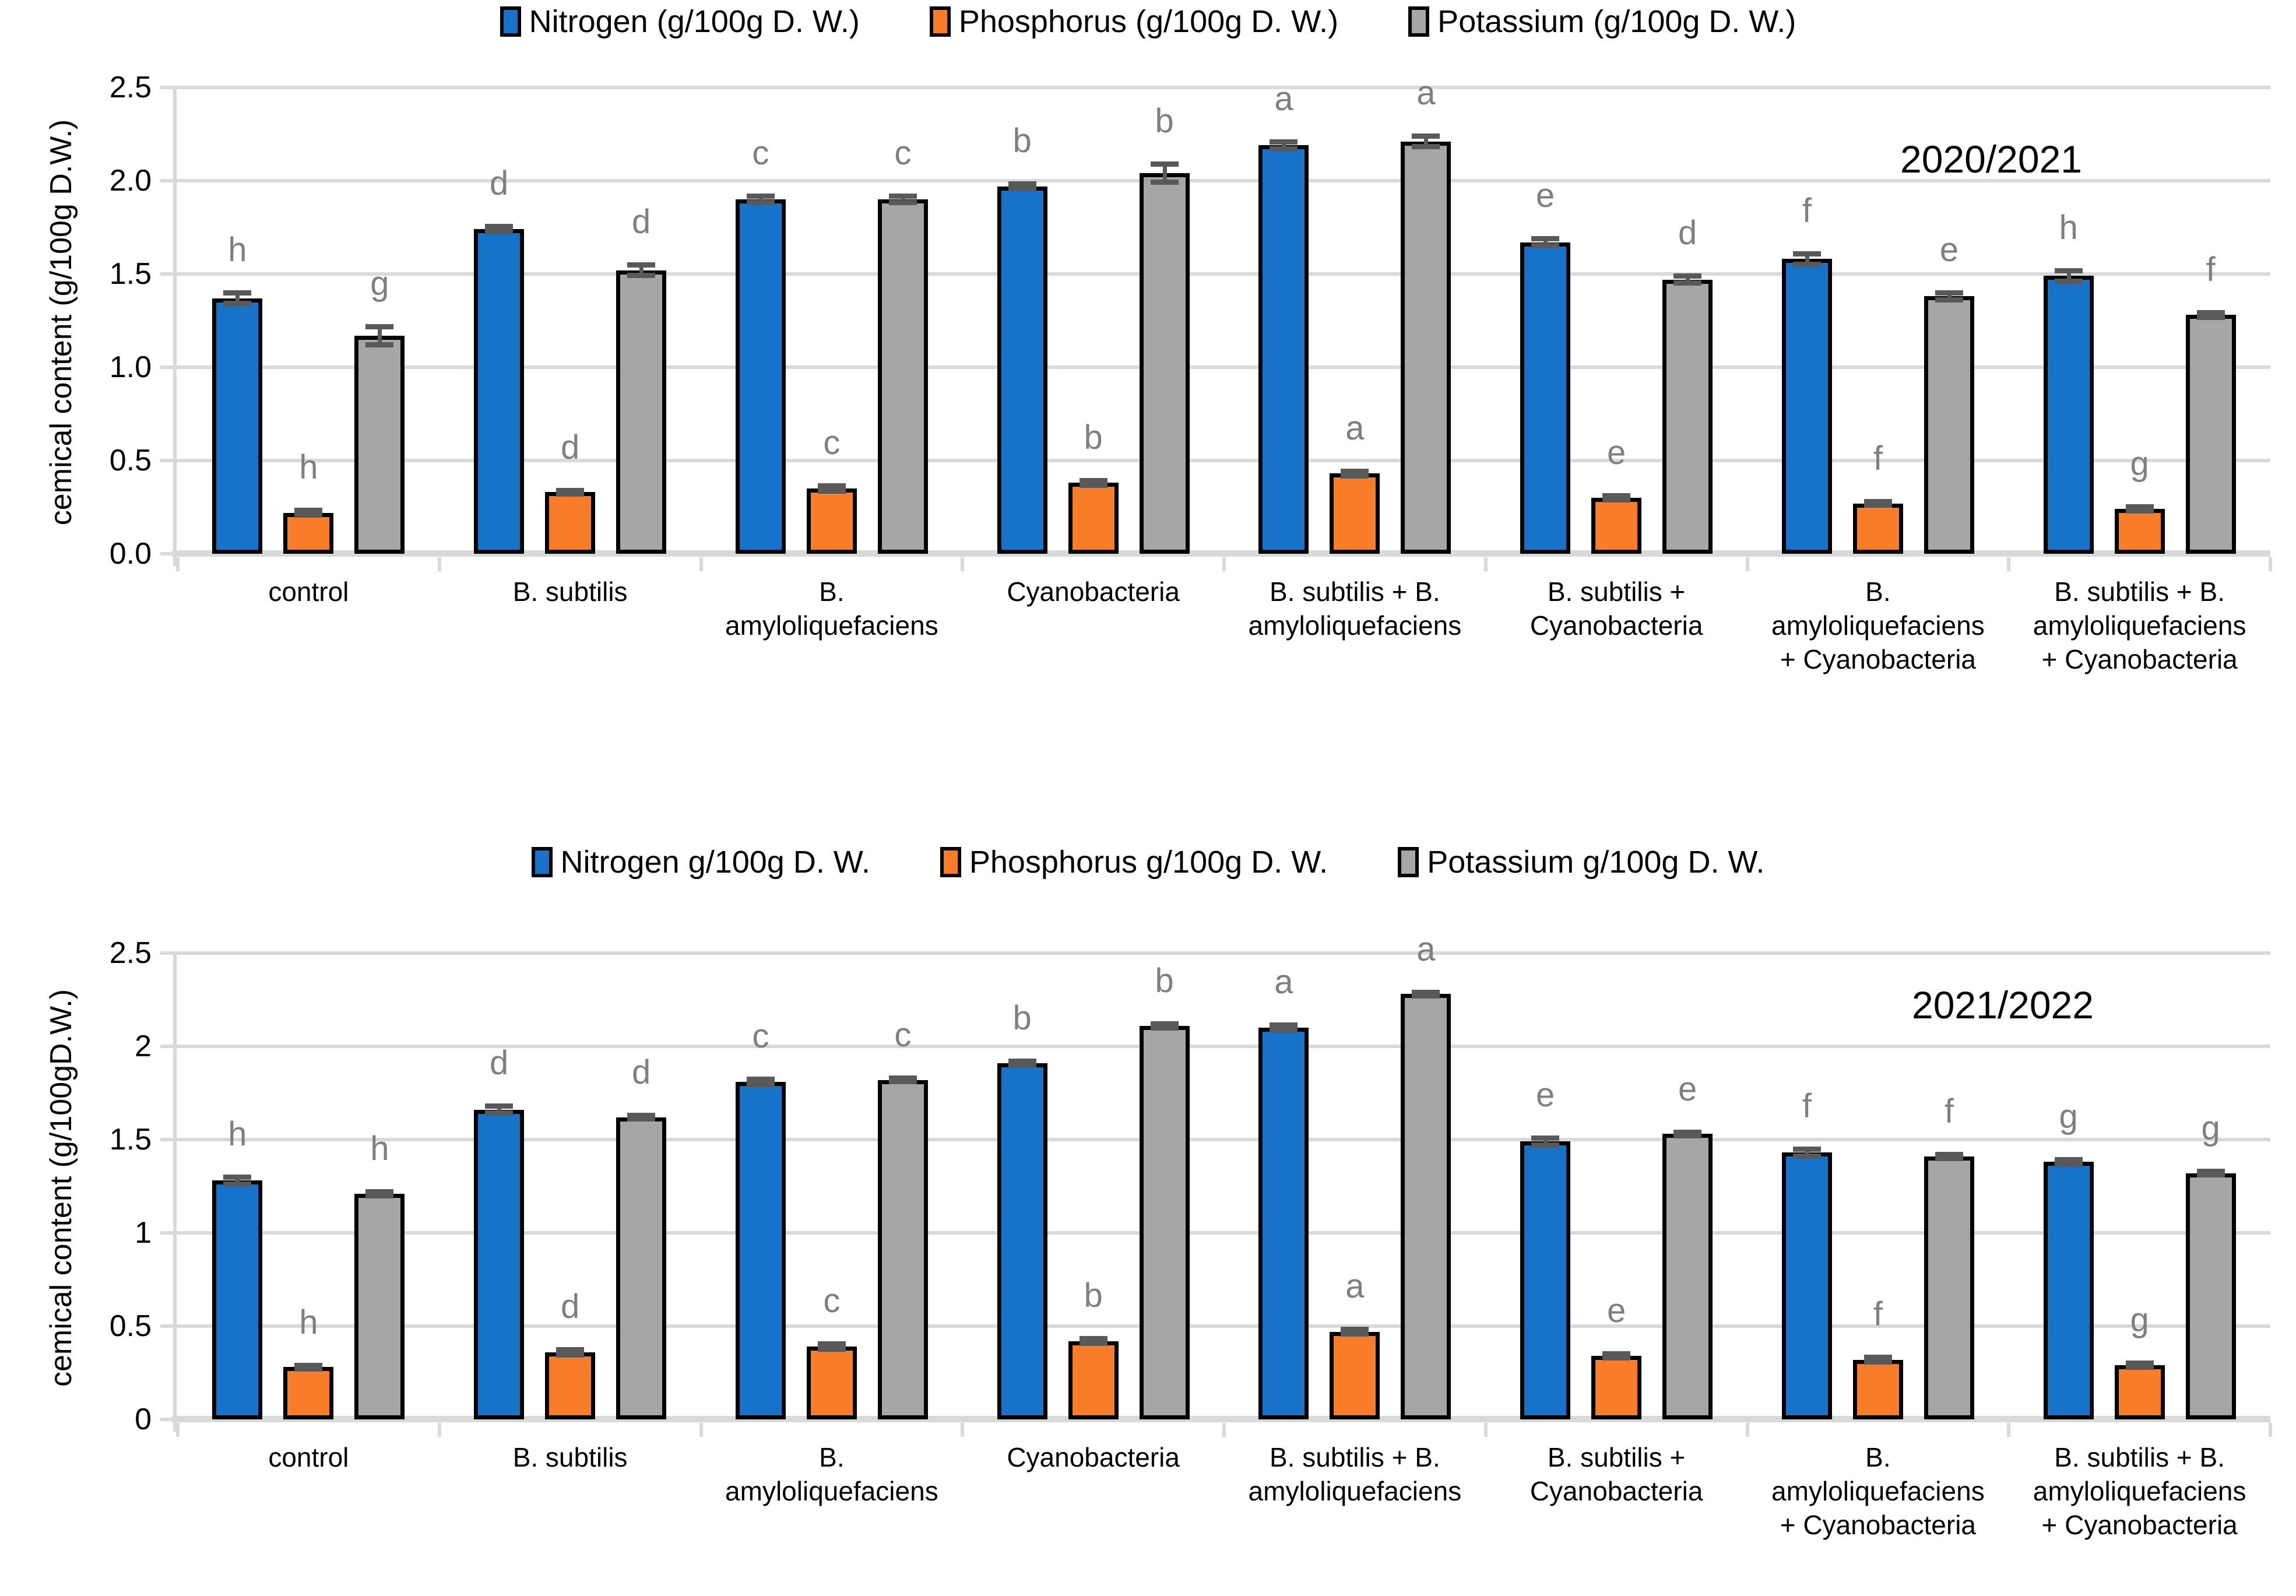  I want to click on legend-item-potassium: Potassium g/100g D. W., so click(1581, 862).